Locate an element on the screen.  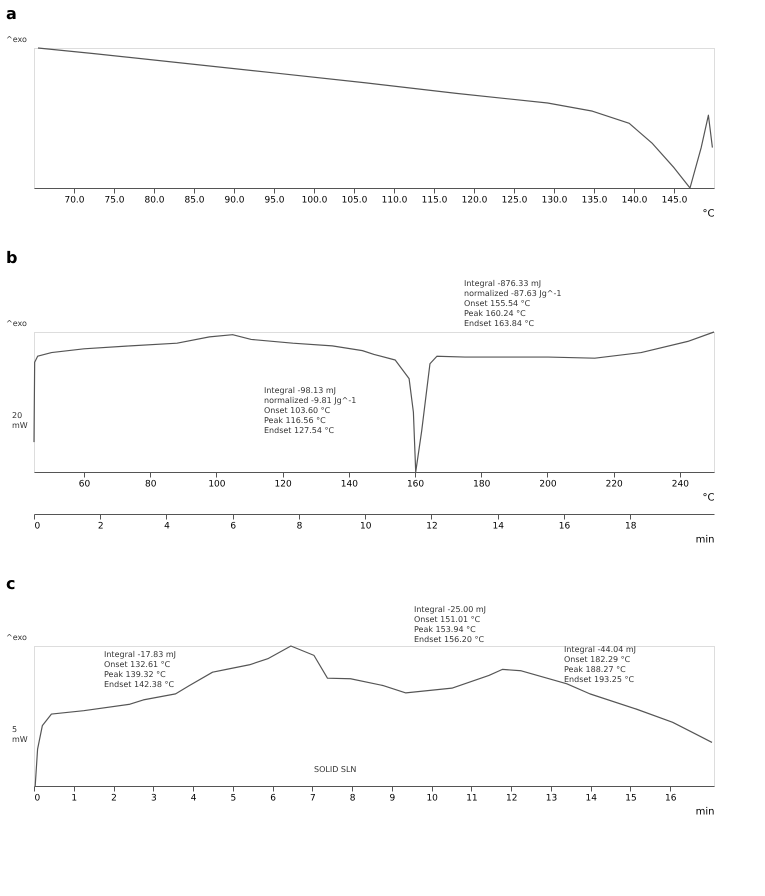
x-tick-label: 120 is located at coordinates (283, 485).